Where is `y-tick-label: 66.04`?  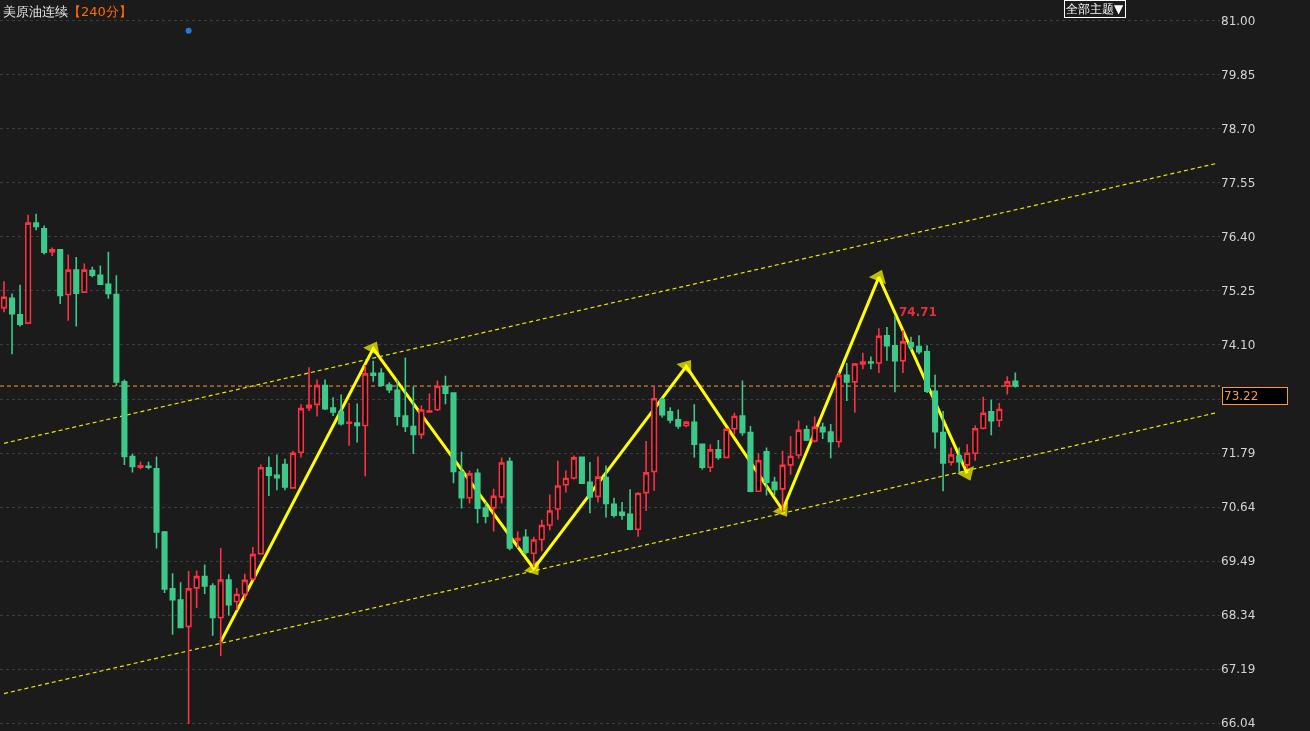 y-tick-label: 66.04 is located at coordinates (1238, 723).